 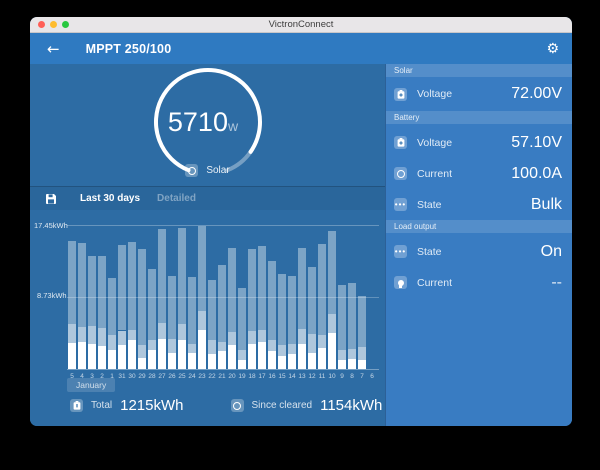 What do you see at coordinates (400, 142) in the screenshot?
I see `voltage-icon` at bounding box center [400, 142].